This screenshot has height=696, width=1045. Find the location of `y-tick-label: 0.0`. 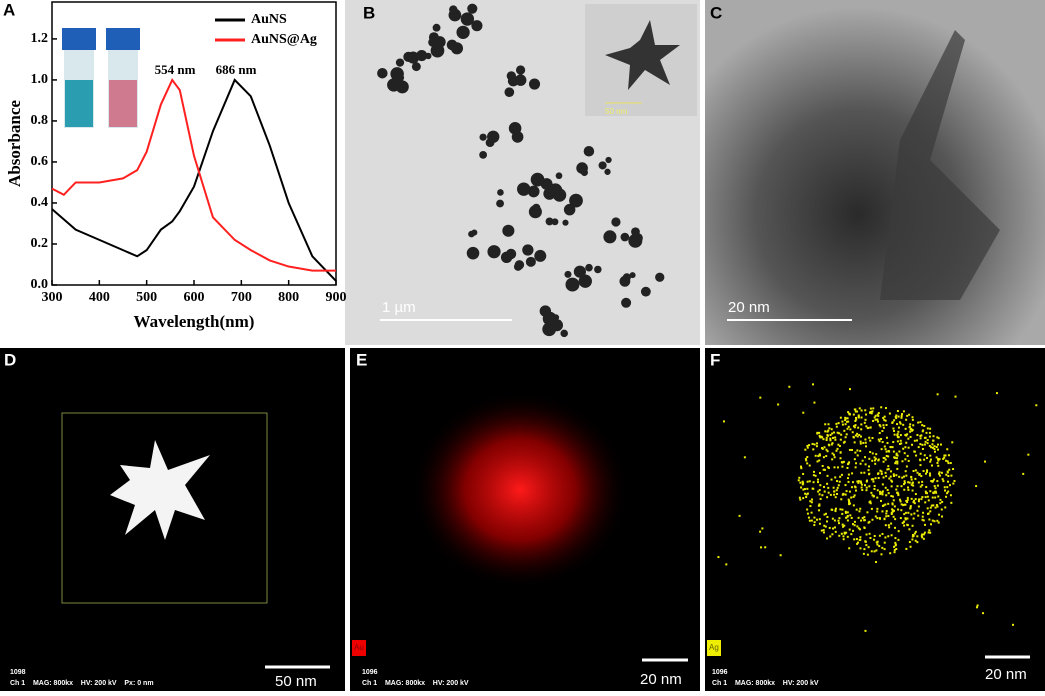

y-tick-label: 0.0 is located at coordinates (40, 284).